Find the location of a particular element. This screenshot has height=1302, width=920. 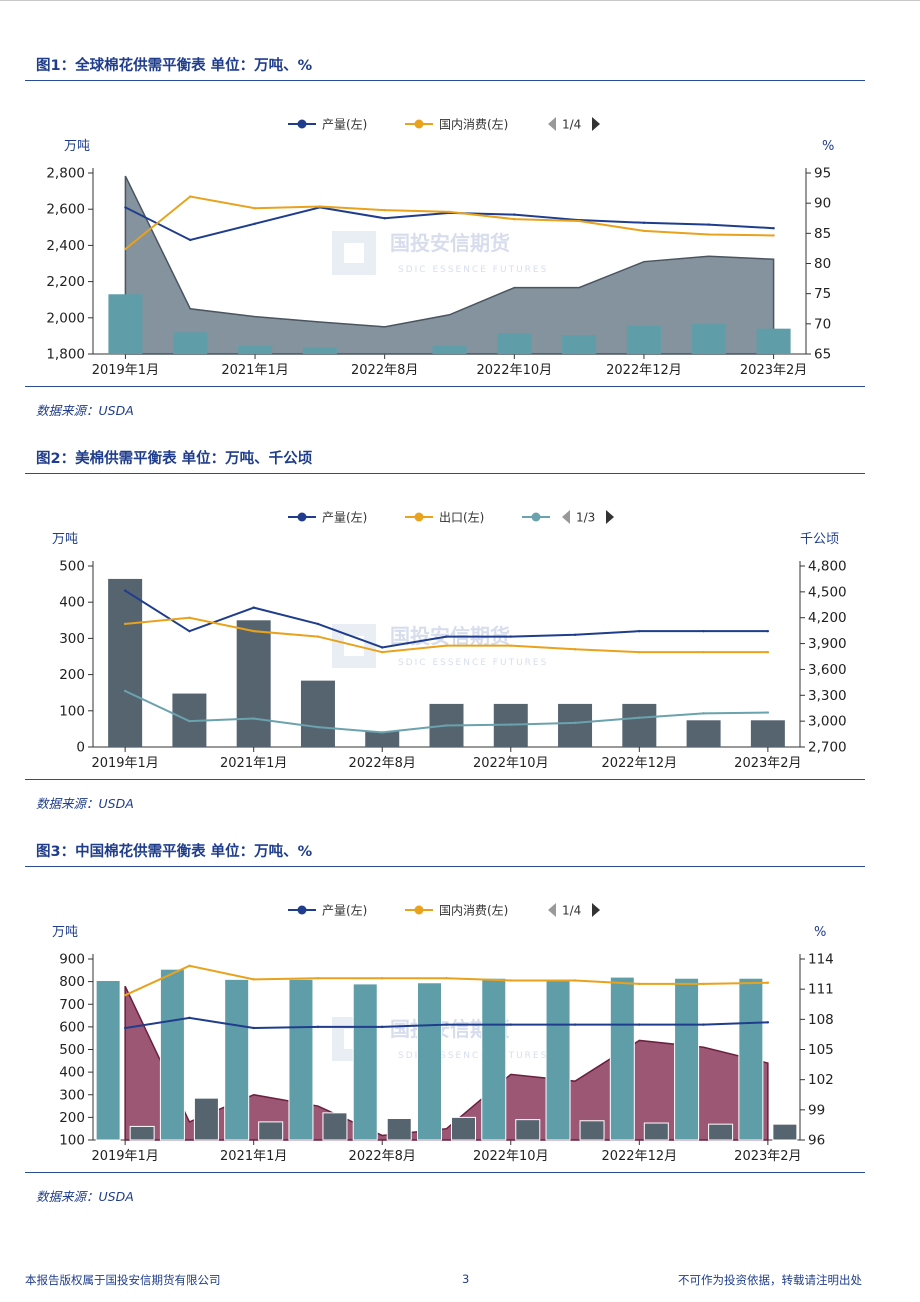

right-tick-label: 102 is located at coordinates (821, 1080).